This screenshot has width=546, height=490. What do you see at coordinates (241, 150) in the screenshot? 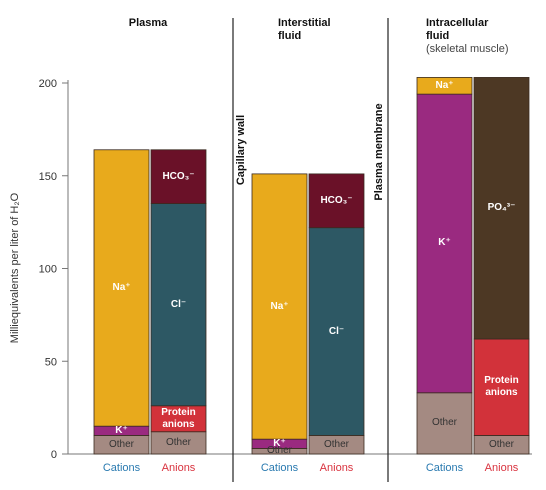
I see `divider-label: Capillary wall` at bounding box center [241, 150].